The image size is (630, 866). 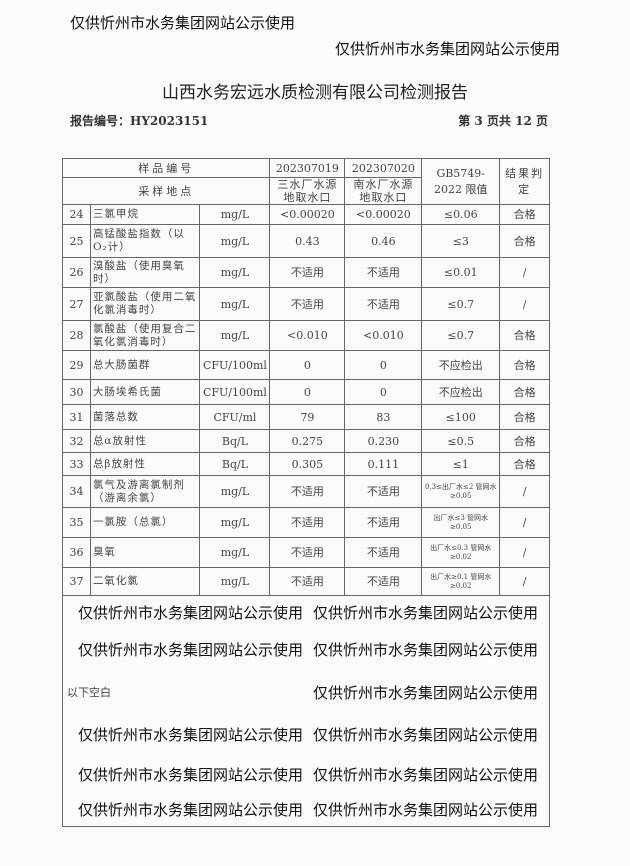 I want to click on table-row: 35 一氯胺（总氯） mg/L 不适用 不适用 出厂水≤3 管网水≥0.05/, so click(x=306, y=522).